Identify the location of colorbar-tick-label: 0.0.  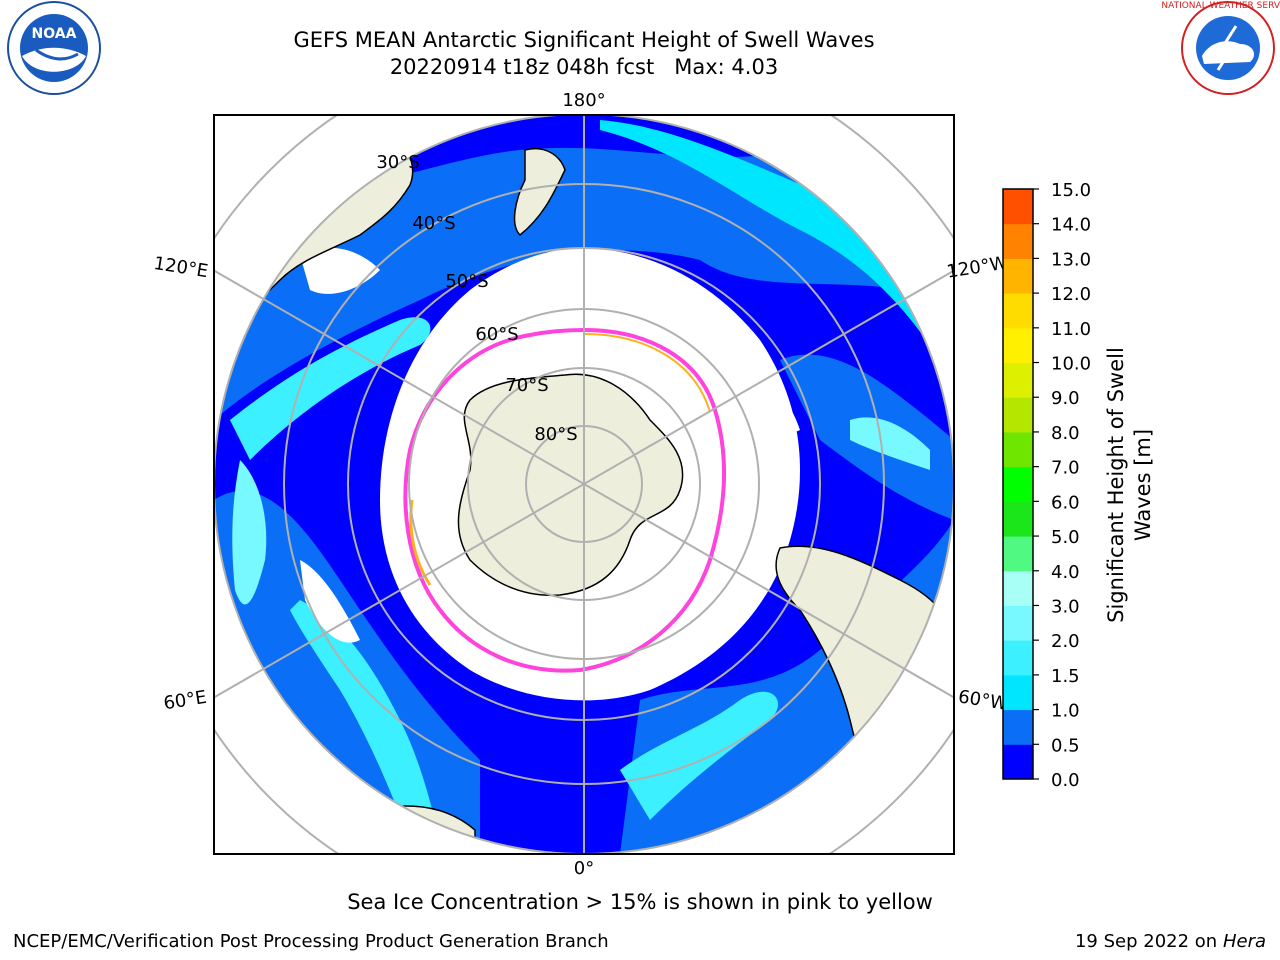
(1065, 780).